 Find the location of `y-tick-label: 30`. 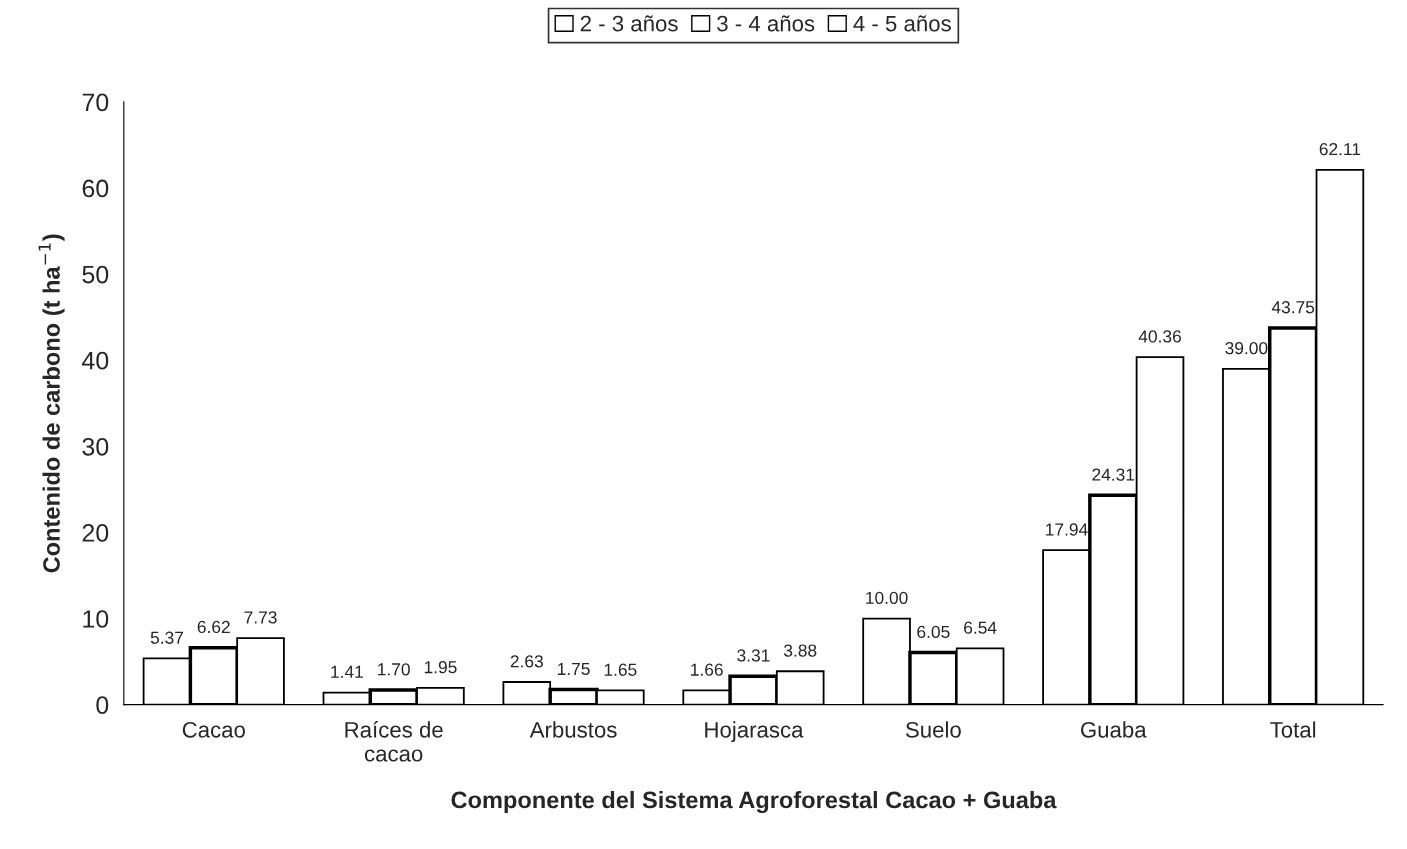

y-tick-label: 30 is located at coordinates (95, 446).